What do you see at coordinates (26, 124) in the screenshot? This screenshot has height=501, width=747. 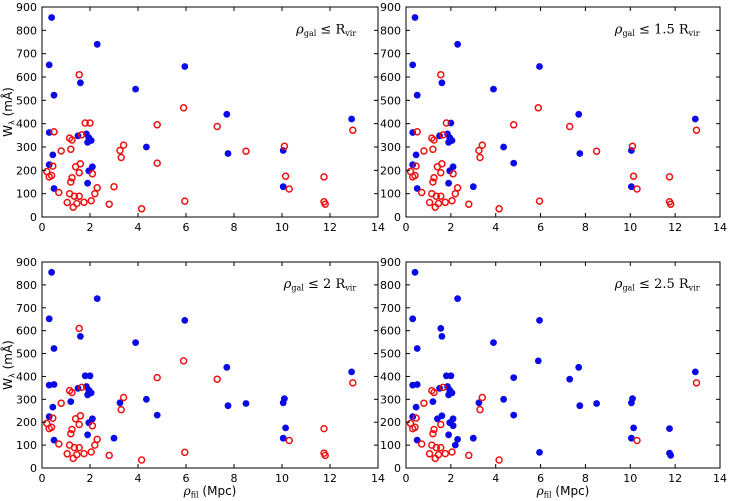 I see `y-tick-label: 400` at bounding box center [26, 124].